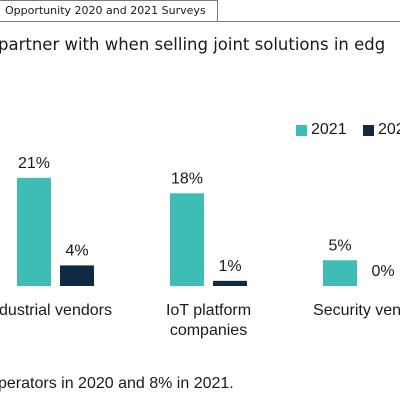 The height and width of the screenshot is (400, 400). I want to click on legend-label-2021: 2021, so click(329, 129).